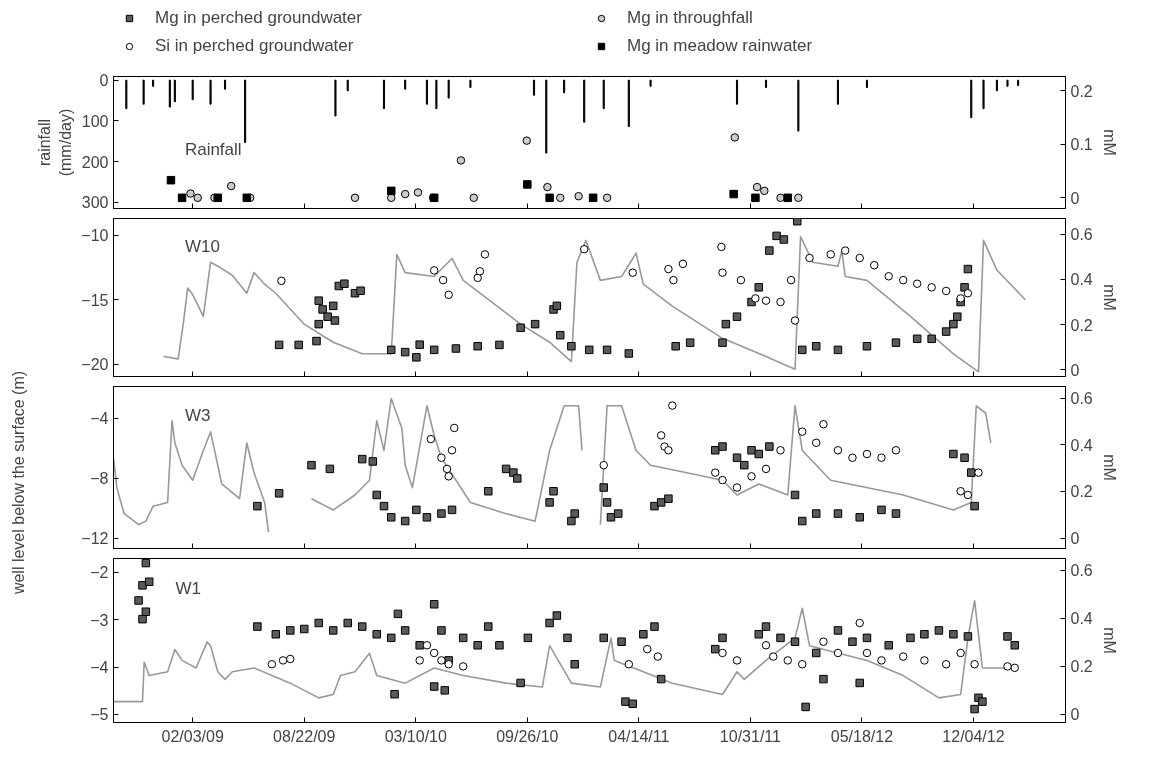  What do you see at coordinates (255, 46) in the screenshot?
I see `legend-label: Si in perched groundwater` at bounding box center [255, 46].